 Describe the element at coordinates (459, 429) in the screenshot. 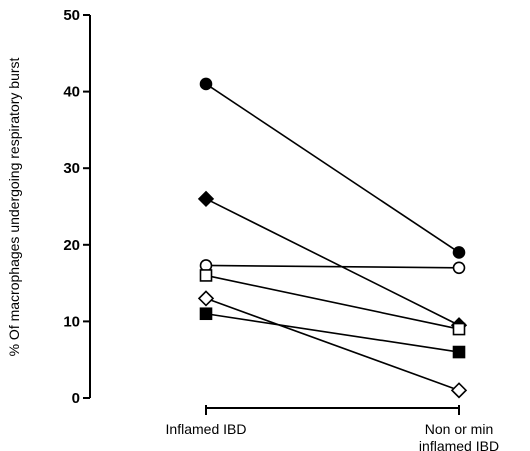

I see `x-tick-label-line: Non or min` at that location.